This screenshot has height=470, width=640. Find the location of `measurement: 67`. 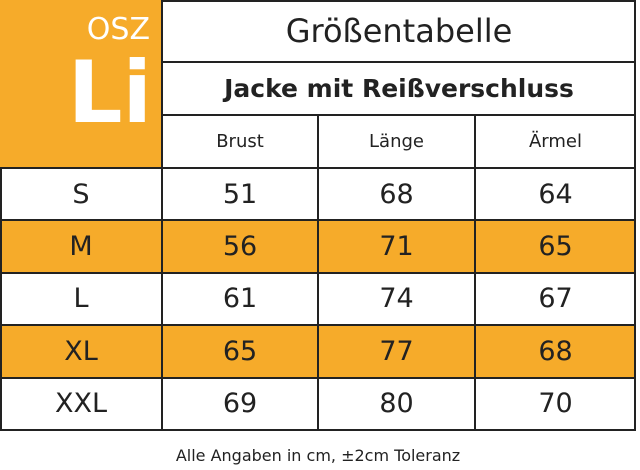

measurement: 67 is located at coordinates (555, 299).